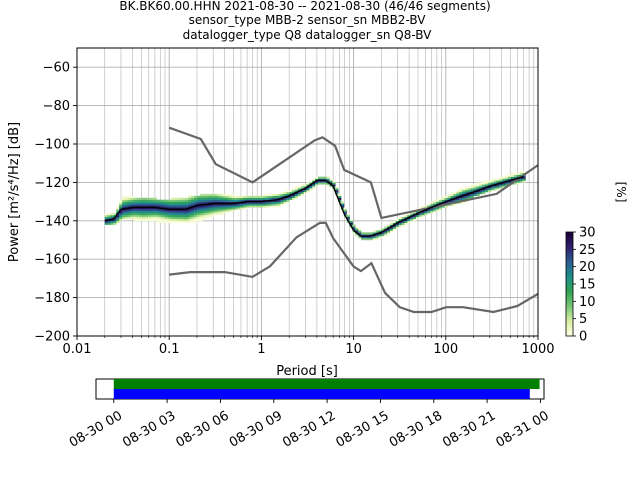 The height and width of the screenshot is (480, 640). Describe the element at coordinates (52, 183) in the screenshot. I see `y-tick-label: −120` at that location.